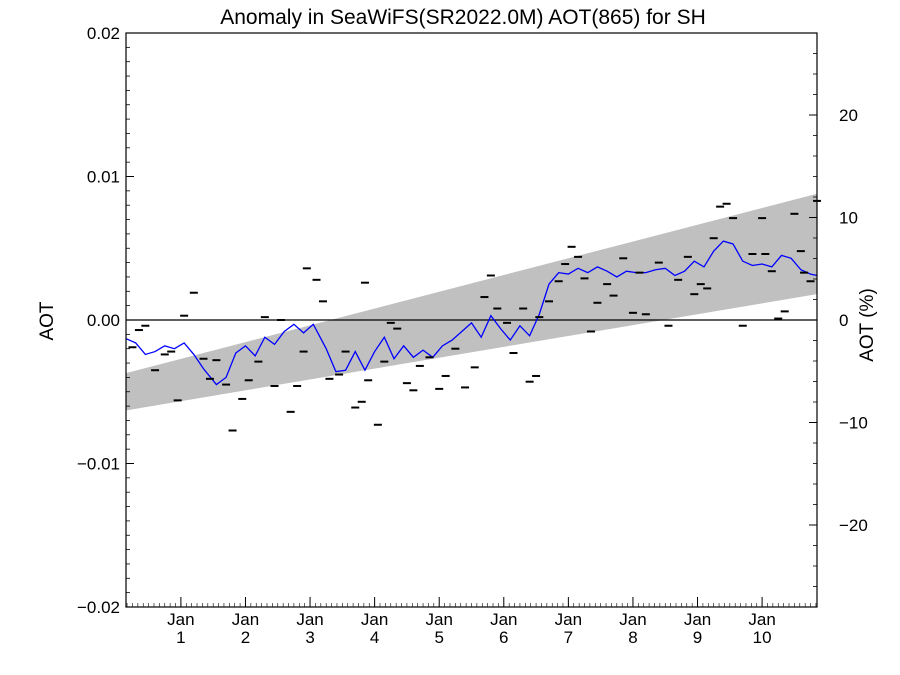 This screenshot has width=900, height=675. Describe the element at coordinates (853, 525) in the screenshot. I see `y-right-tick-label: −20` at that location.